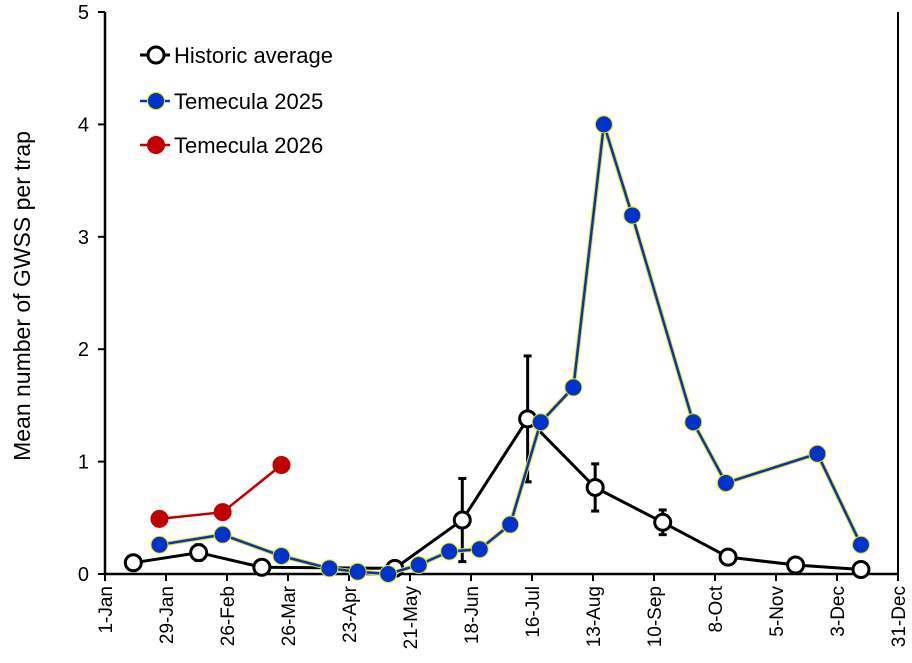 Image resolution: width=912 pixels, height=663 pixels. What do you see at coordinates (83, 463) in the screenshot?
I see `y-tick-label: 1` at bounding box center [83, 463].